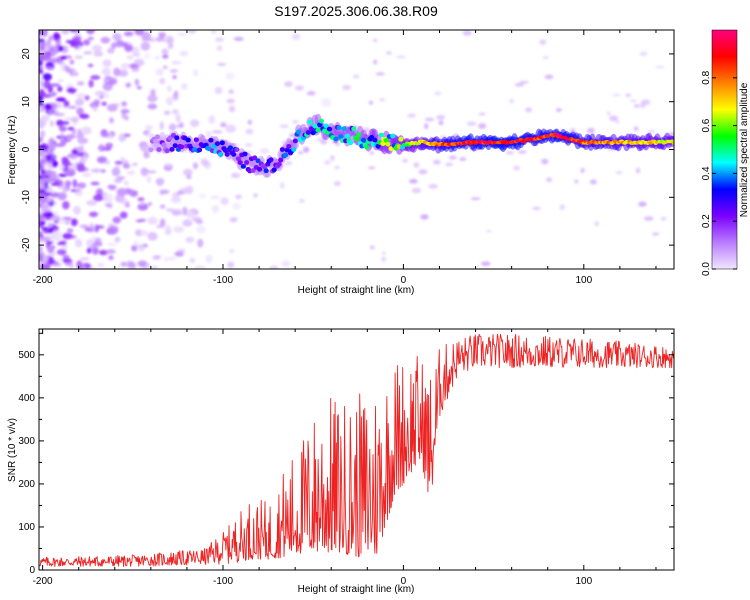 This screenshot has width=750, height=600. Describe the element at coordinates (26, 398) in the screenshot. I see `snr-ytick-label: 400` at that location.